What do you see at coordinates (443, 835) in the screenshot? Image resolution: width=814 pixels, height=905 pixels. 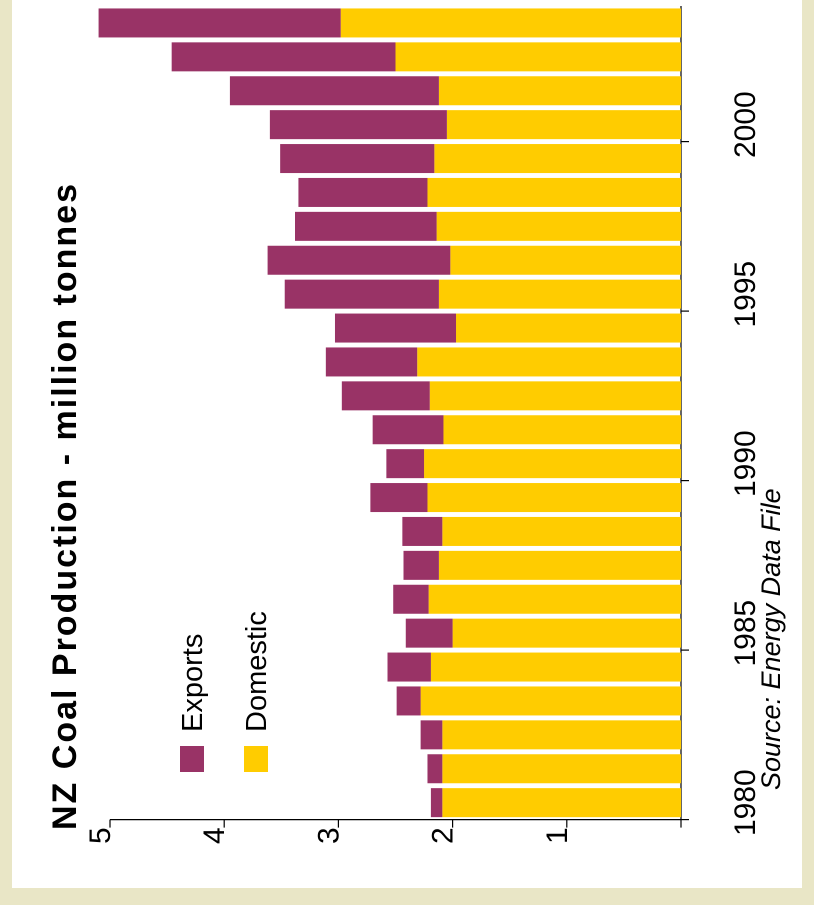 I see `value-tick-label: 2` at bounding box center [443, 835].